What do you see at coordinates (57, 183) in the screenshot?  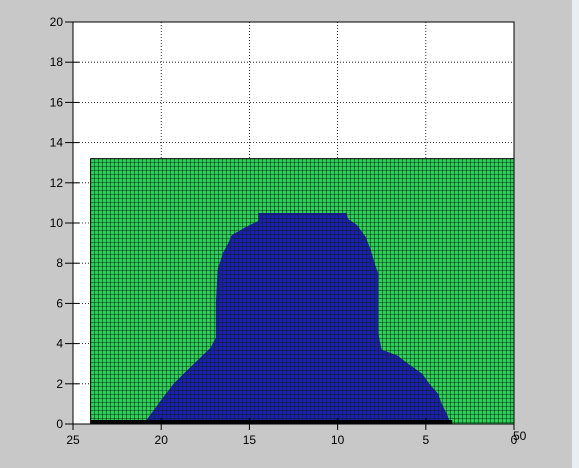 I see `y-tick-label: 12` at bounding box center [57, 183].